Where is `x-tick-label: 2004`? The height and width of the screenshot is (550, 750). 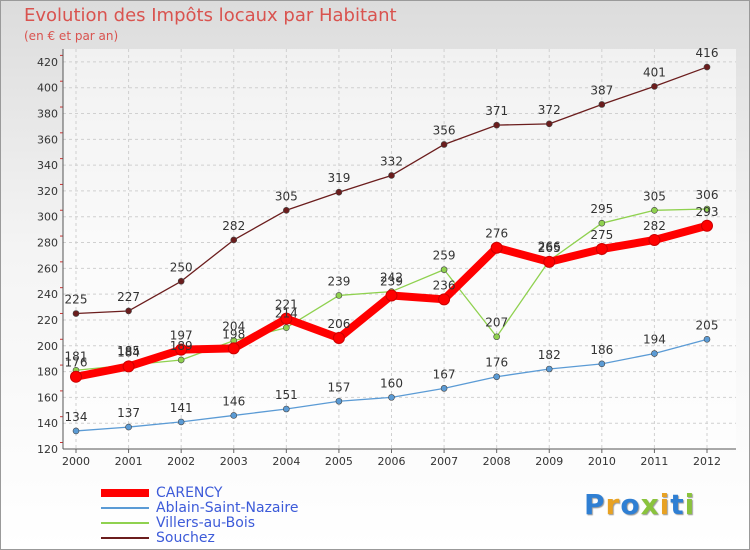
x-tick-label: 2004 is located at coordinates (286, 461).